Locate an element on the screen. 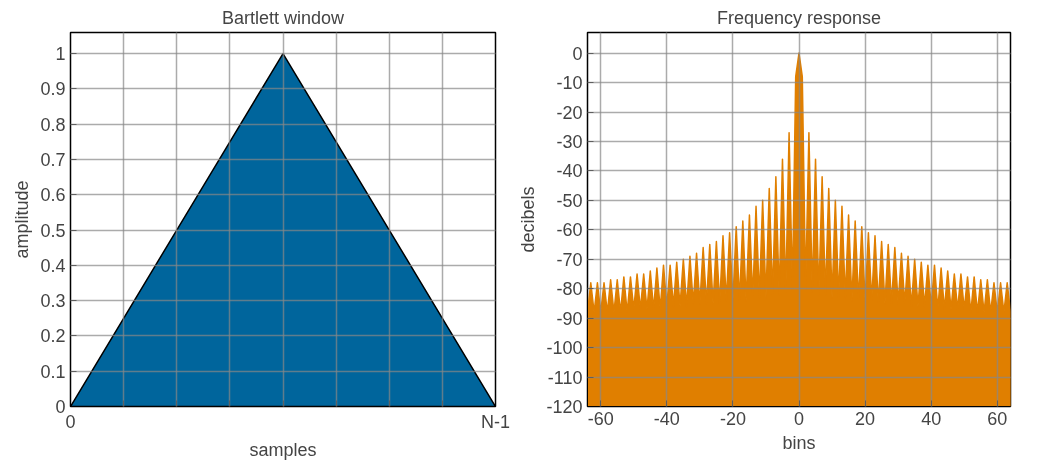 Image resolution: width=1043 pixels, height=467 pixels. y-tick-label: -60 is located at coordinates (569, 230).